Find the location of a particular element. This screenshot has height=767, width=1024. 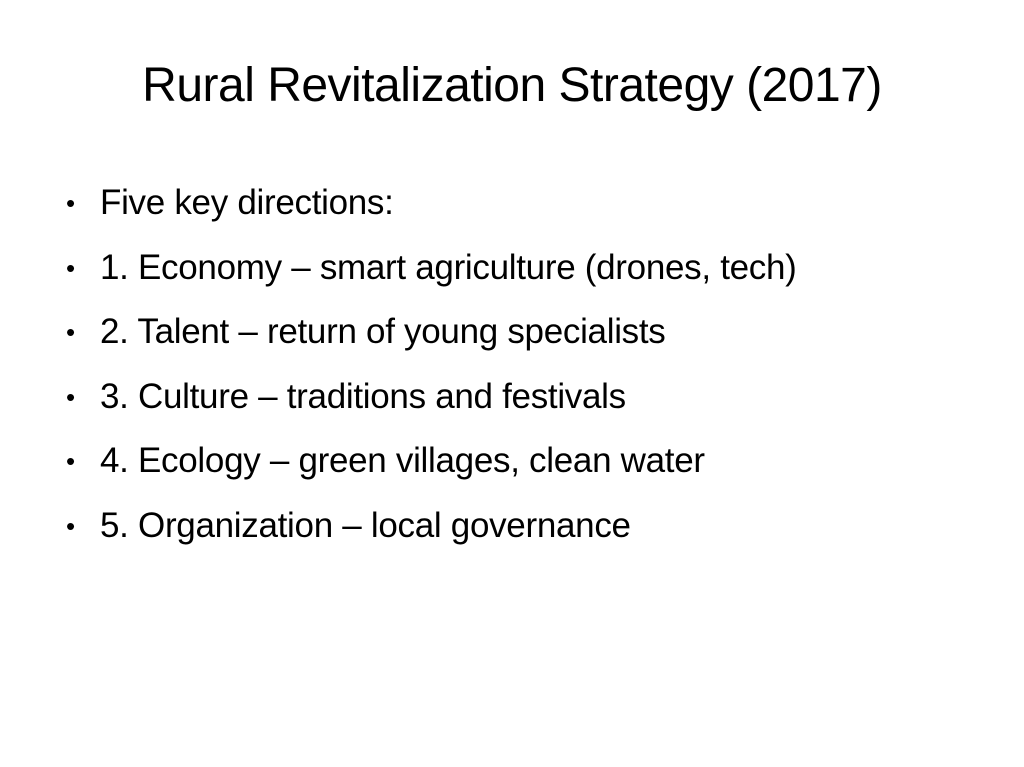

bullet-text: 3. Culture – traditions and festivals is located at coordinates (363, 396).